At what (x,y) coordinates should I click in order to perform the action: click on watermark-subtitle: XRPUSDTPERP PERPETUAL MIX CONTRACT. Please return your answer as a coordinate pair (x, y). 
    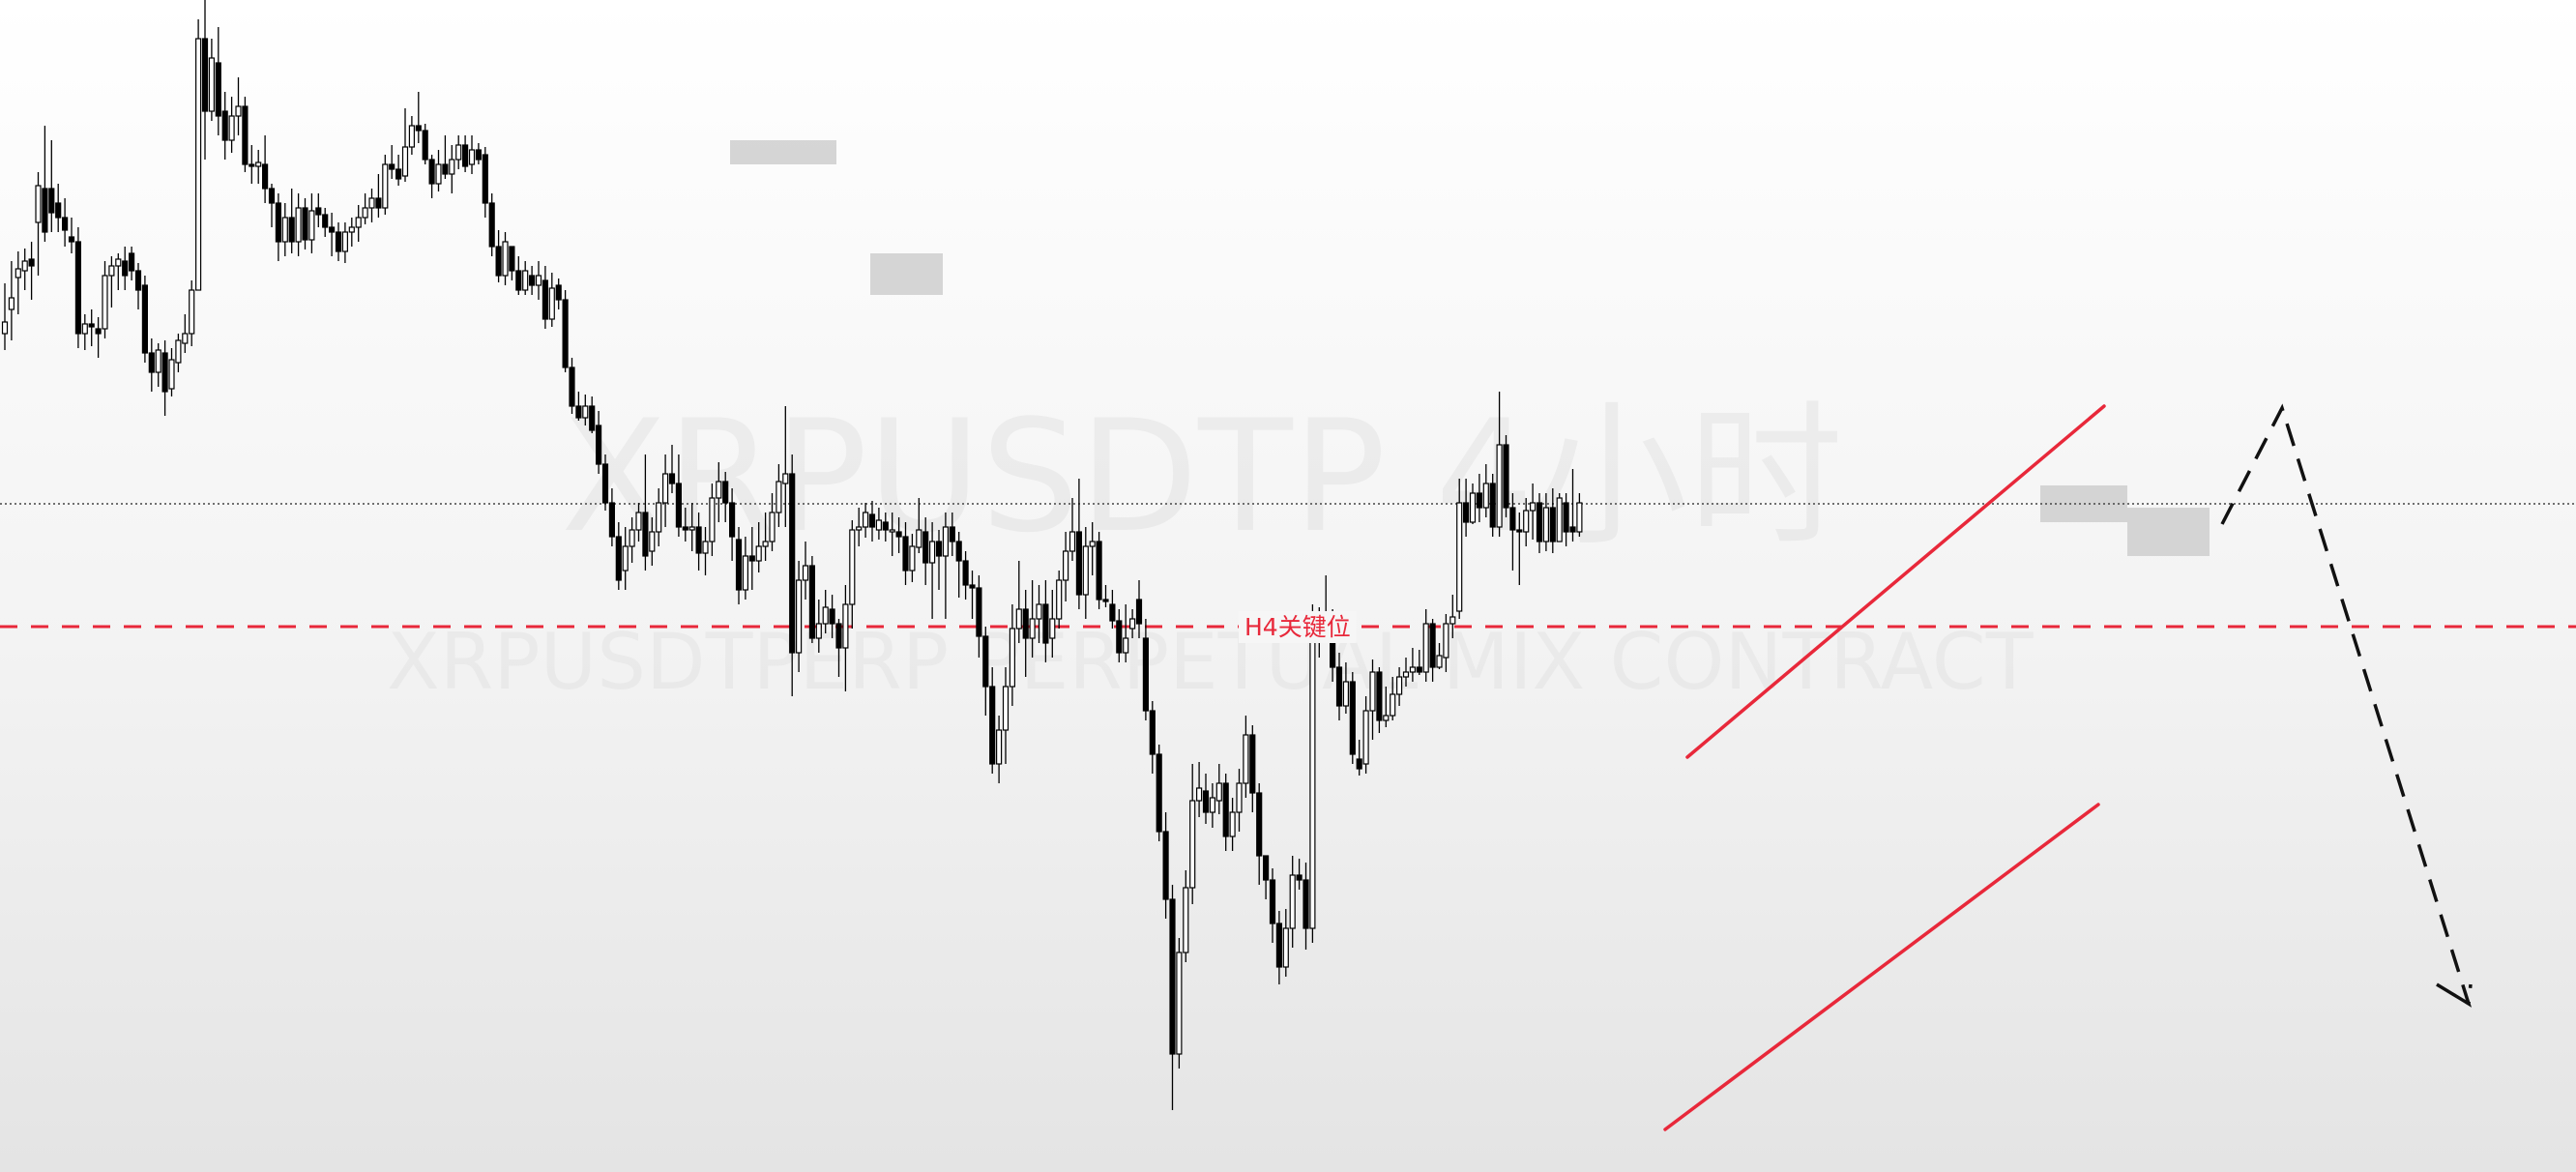
    Looking at the image, I should click on (1210, 662).